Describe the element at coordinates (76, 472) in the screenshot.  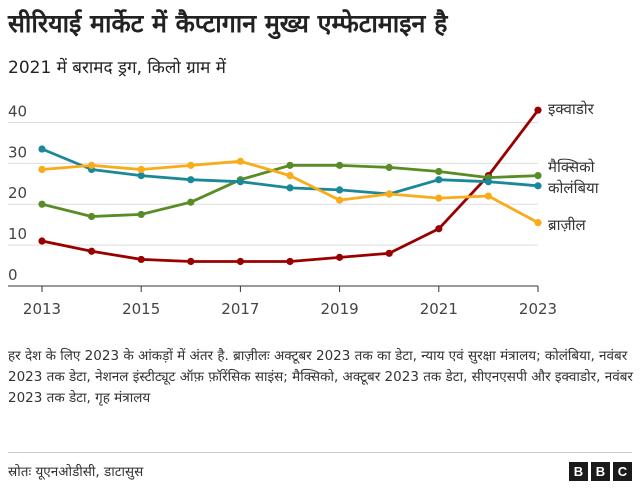
I see `source-text: स्रोतः यूएनओडीसी, डाटासुस` at that location.